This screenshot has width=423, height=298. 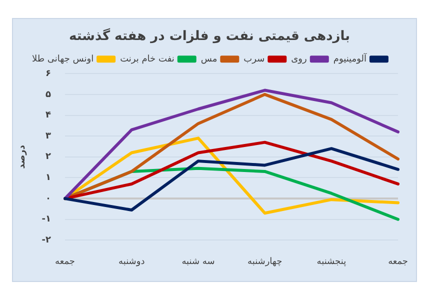 What do you see at coordinates (47, 219) in the screenshot?
I see `y-tick-label: -۱` at bounding box center [47, 219].